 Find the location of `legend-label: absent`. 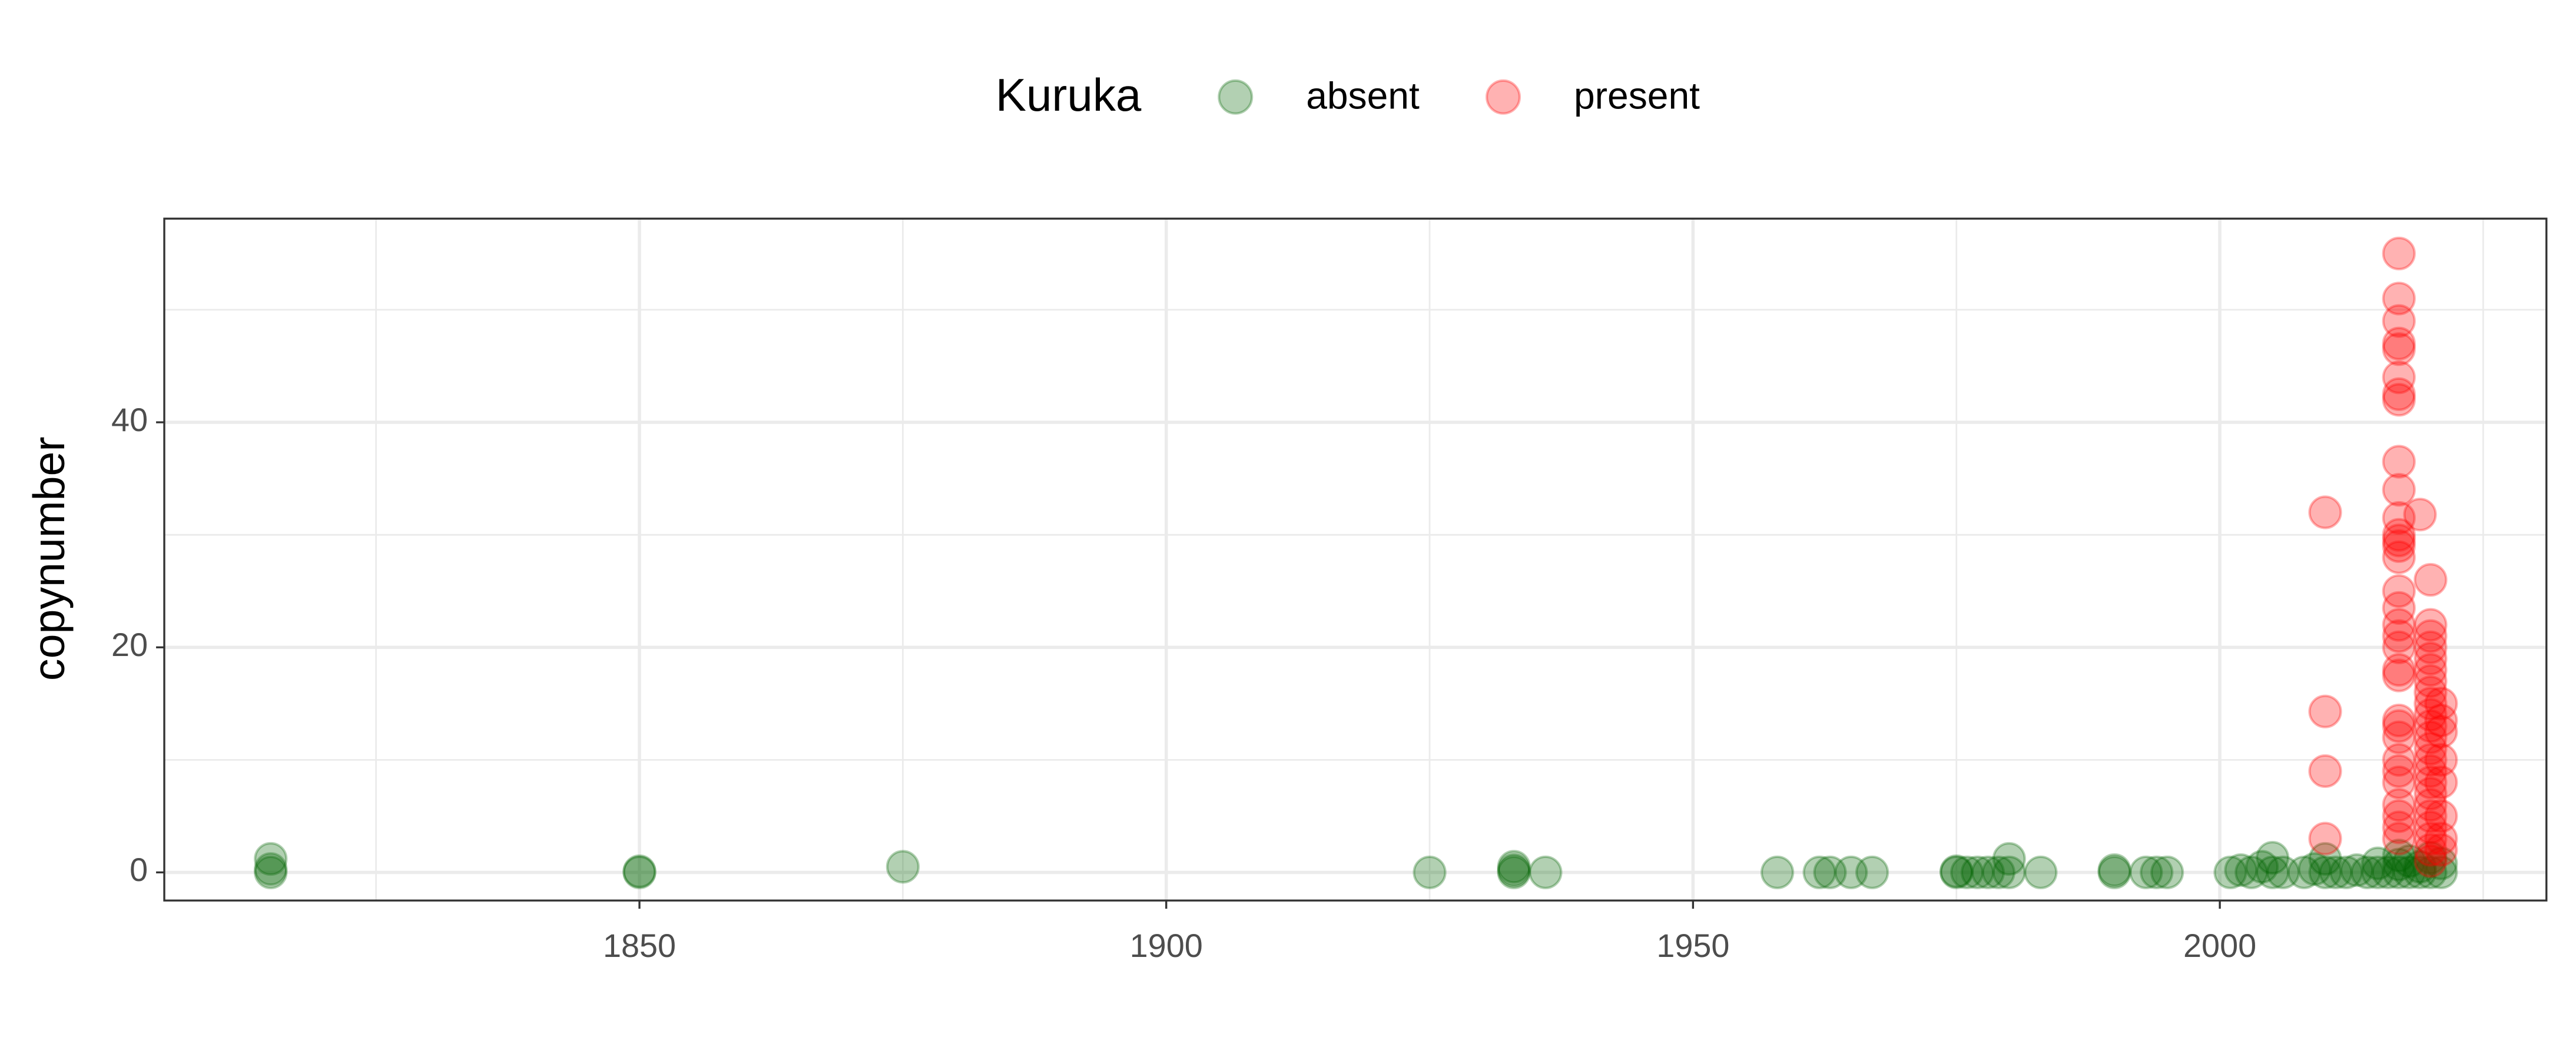

legend-label: absent is located at coordinates (1363, 96).